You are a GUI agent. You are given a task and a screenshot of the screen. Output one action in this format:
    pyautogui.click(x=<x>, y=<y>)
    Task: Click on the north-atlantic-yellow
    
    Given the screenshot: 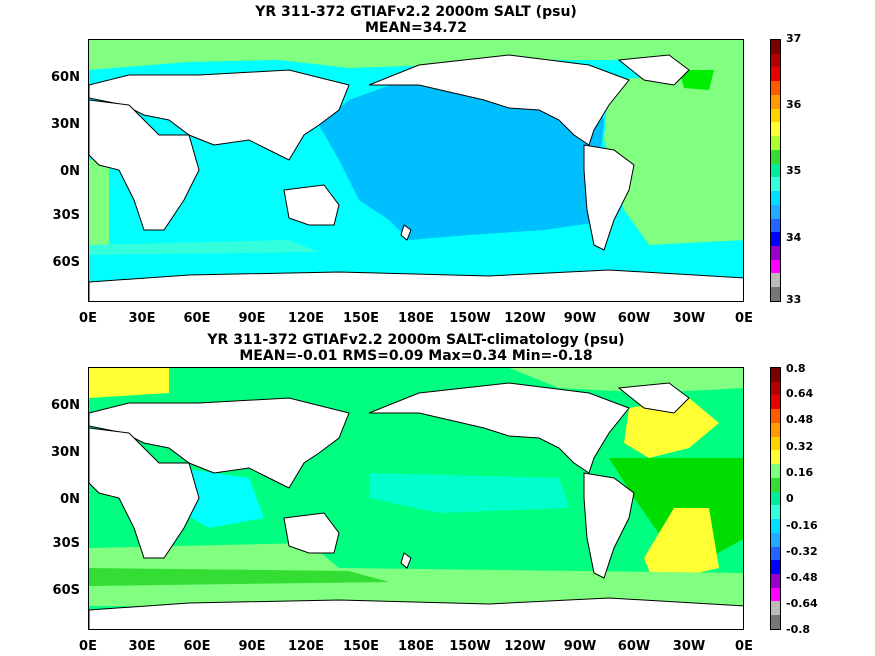 What is the action you would take?
    pyautogui.click(x=671, y=428)
    